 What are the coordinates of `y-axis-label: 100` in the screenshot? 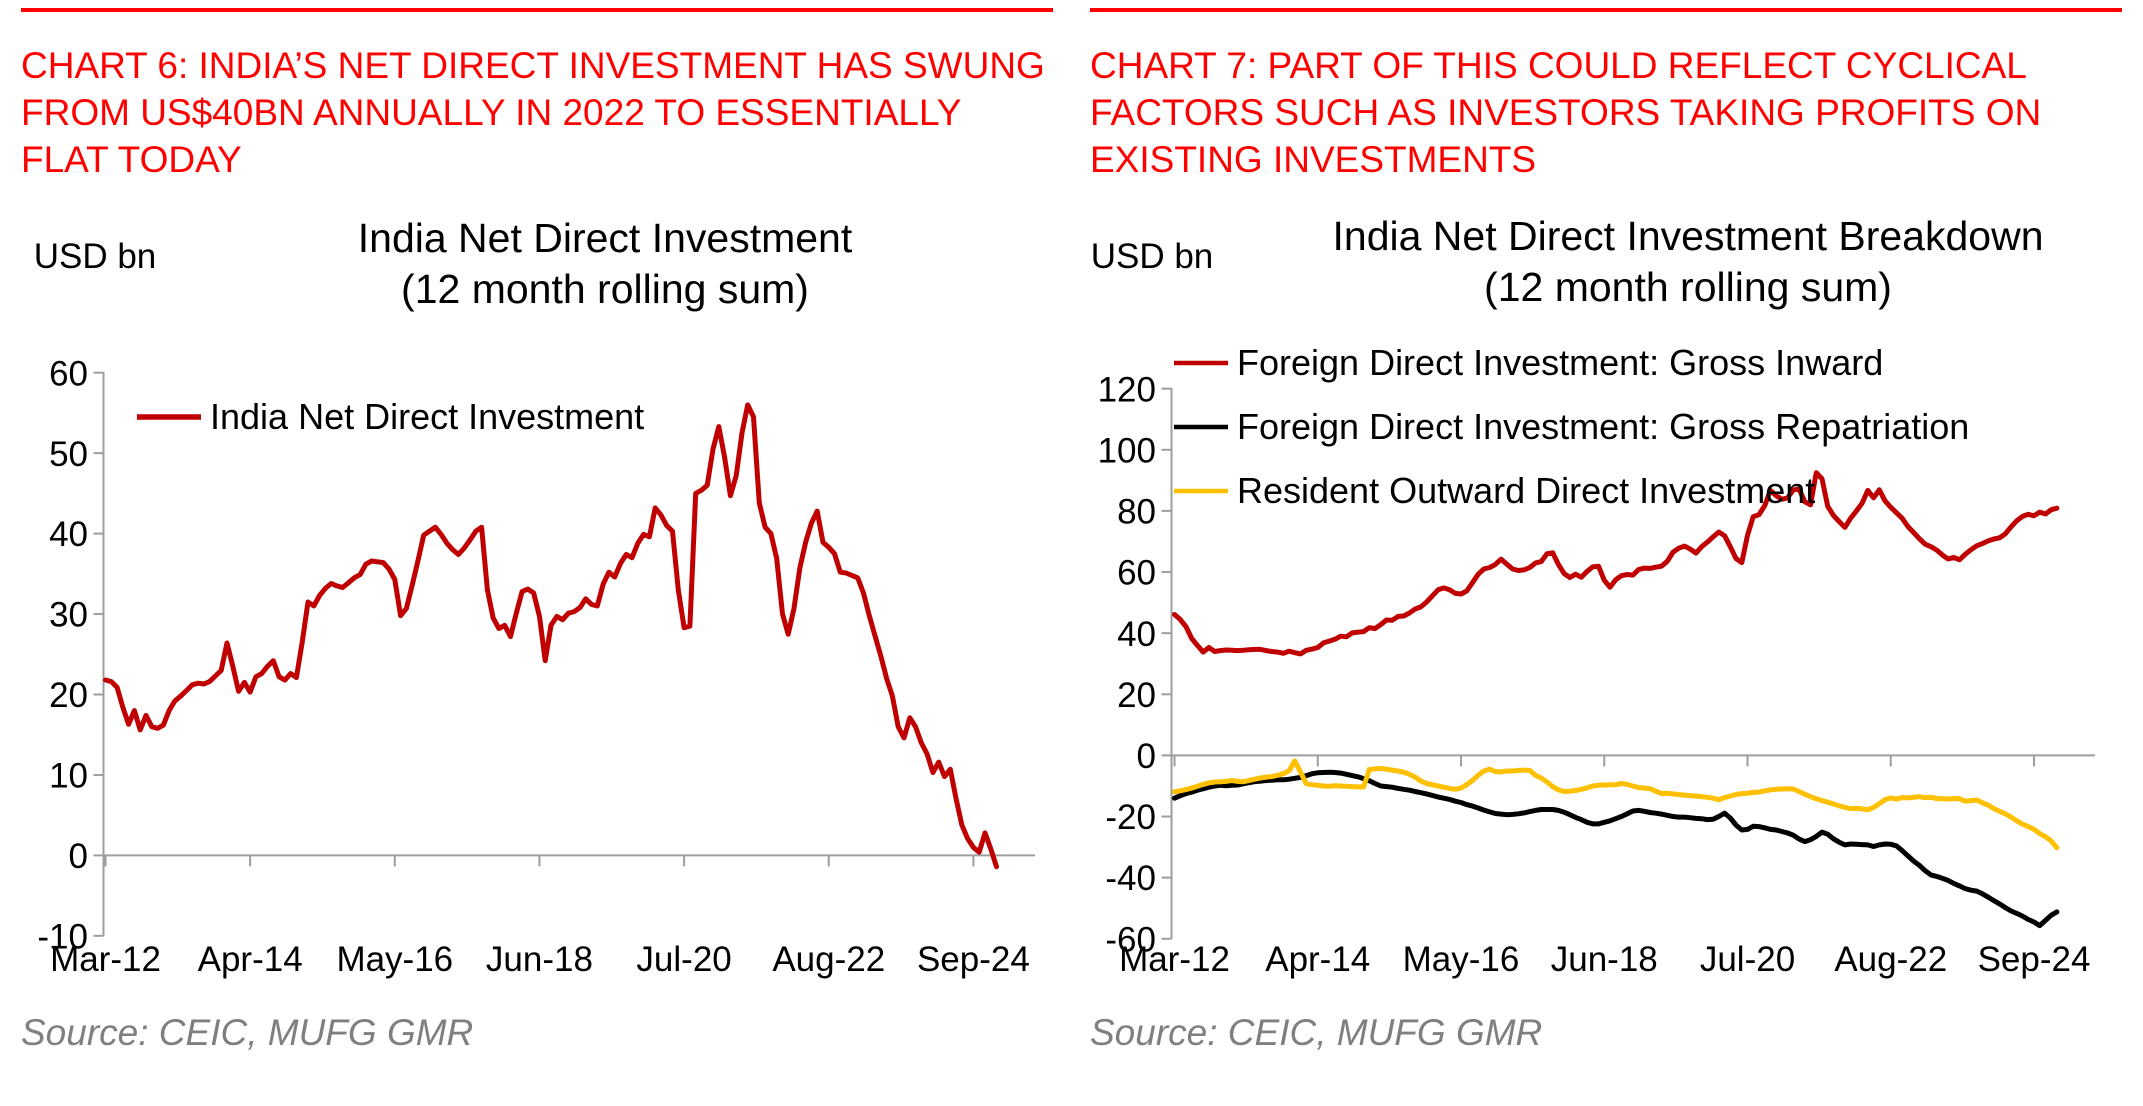 It's located at (1127, 450).